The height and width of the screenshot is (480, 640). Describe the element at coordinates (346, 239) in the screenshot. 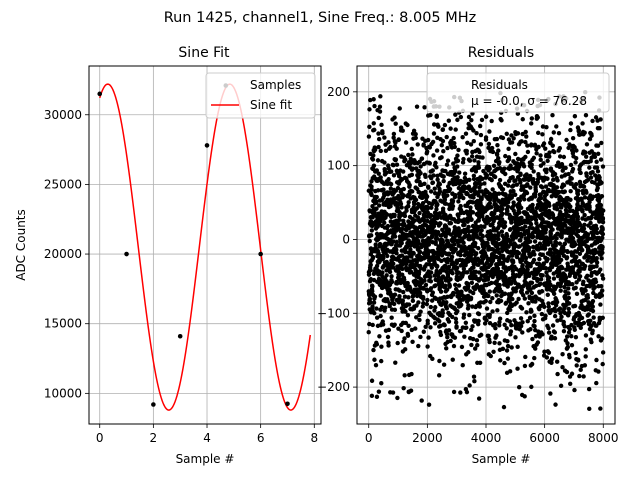

I see `residuals-ytick-label-2: 0` at that location.